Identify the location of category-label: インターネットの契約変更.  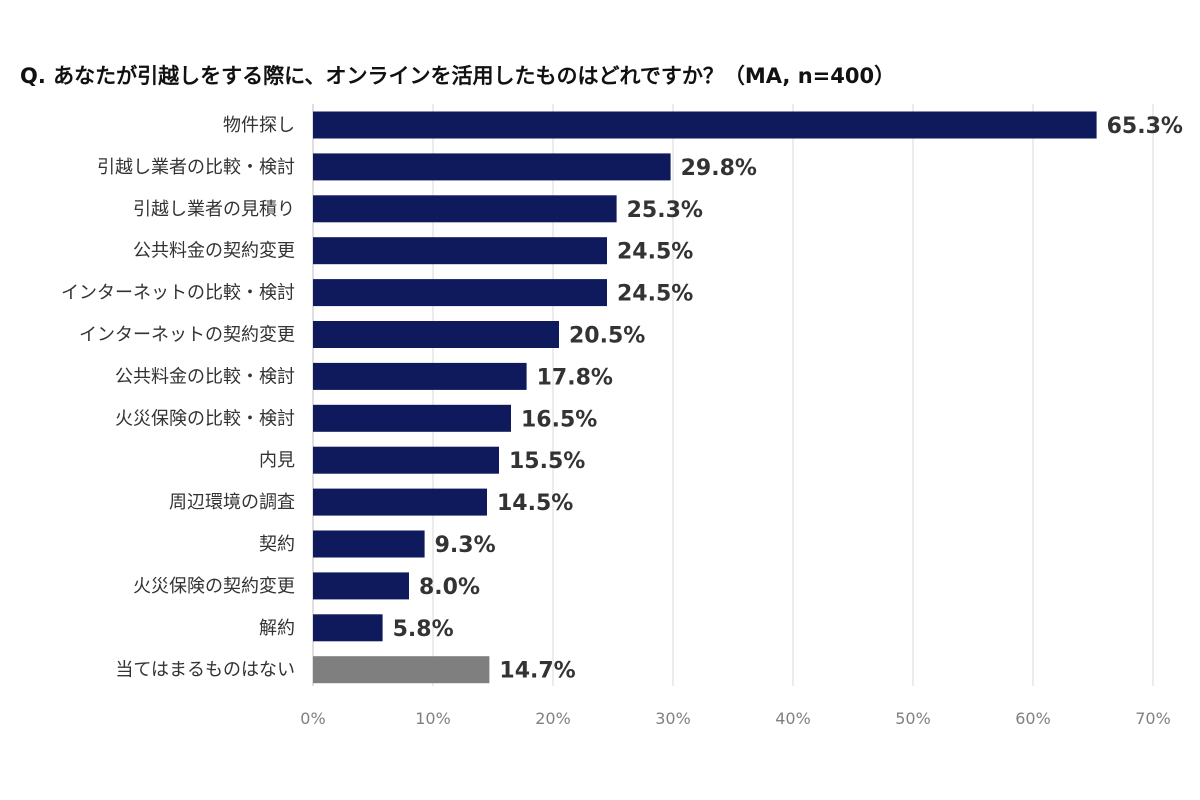
(187, 335).